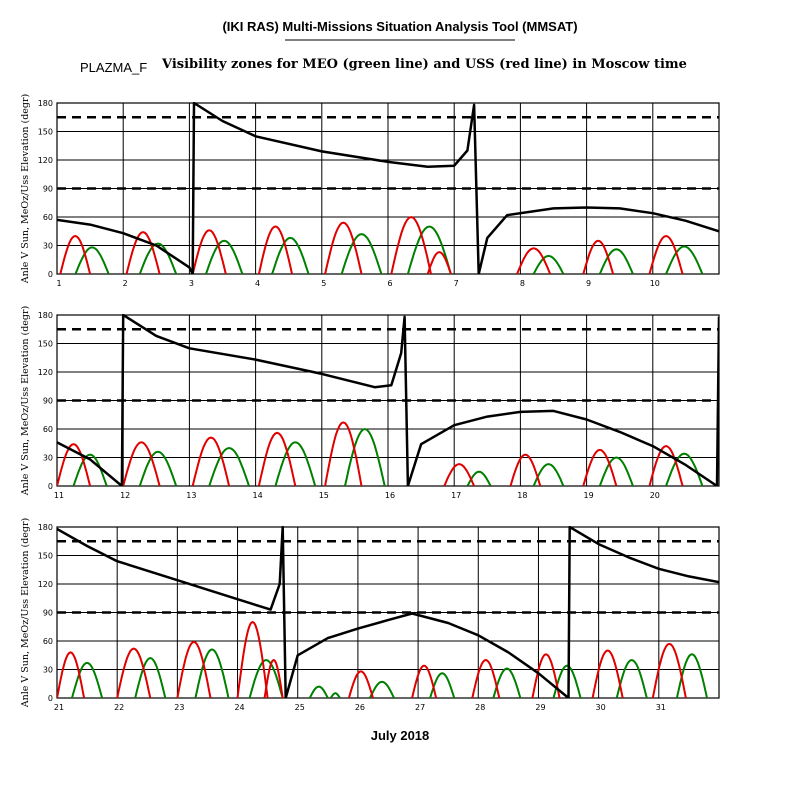 This screenshot has height=800, width=800. I want to click on x-tick-label: 20, so click(655, 495).